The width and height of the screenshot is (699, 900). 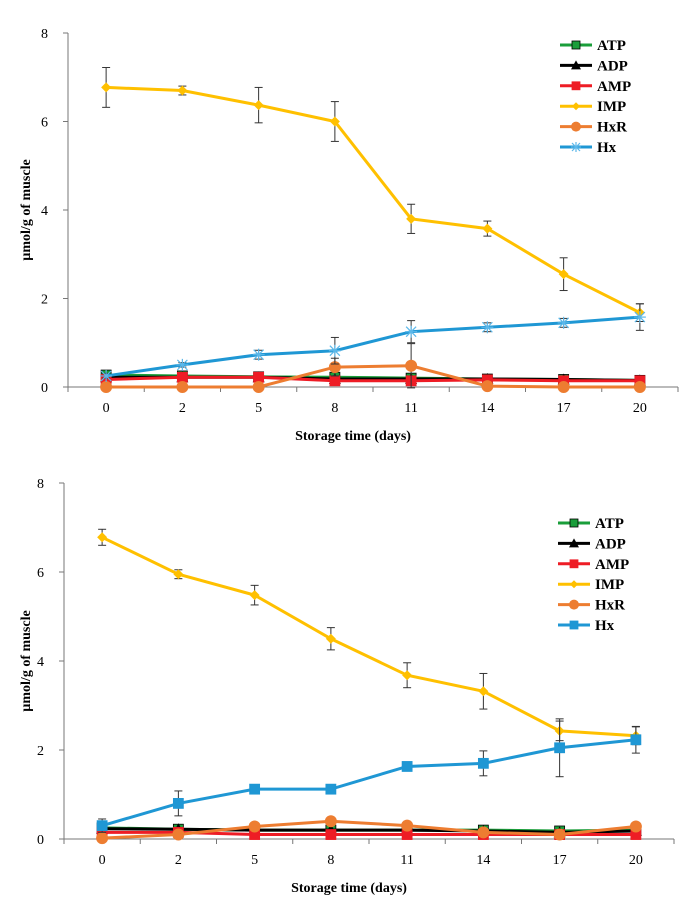 I want to click on series-hxr, so click(x=369, y=830).